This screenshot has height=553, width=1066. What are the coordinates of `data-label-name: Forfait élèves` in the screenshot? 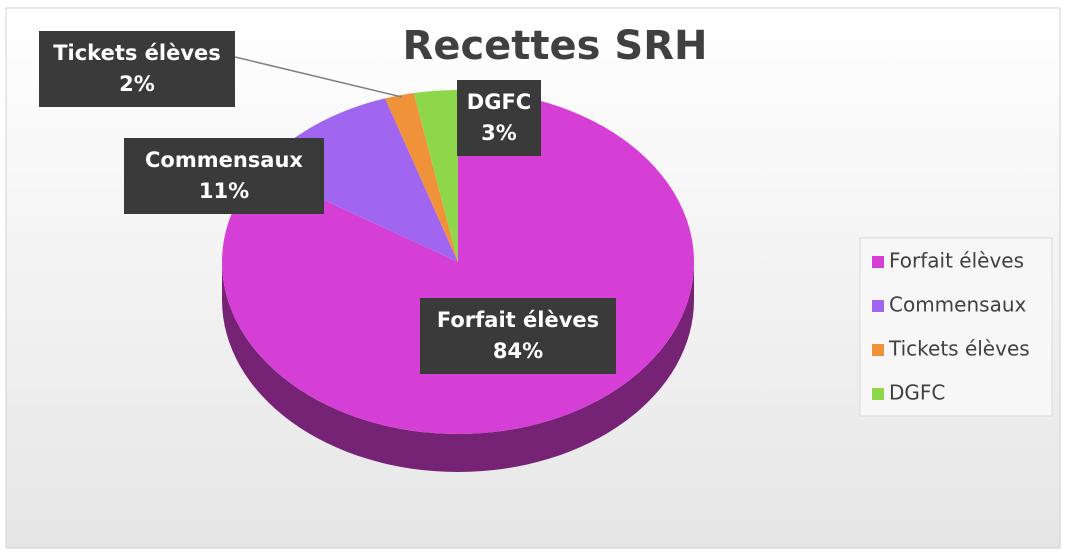 It's located at (518, 320).